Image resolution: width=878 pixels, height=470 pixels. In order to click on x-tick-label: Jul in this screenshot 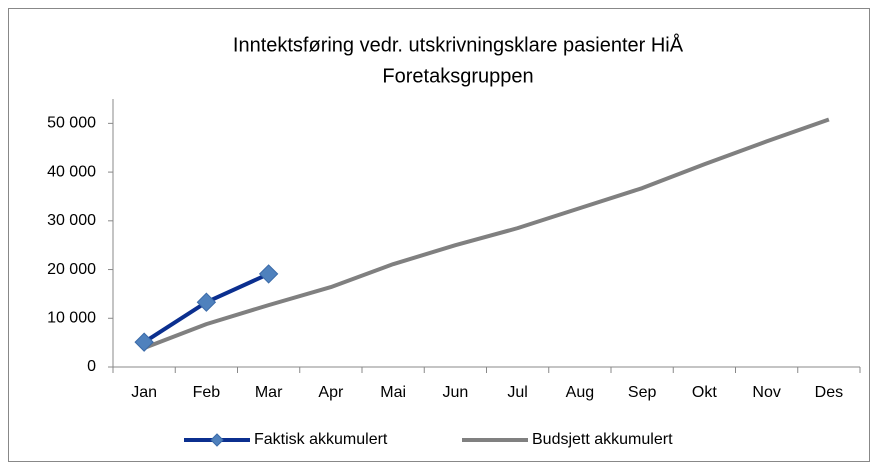, I will do `click(517, 392)`.